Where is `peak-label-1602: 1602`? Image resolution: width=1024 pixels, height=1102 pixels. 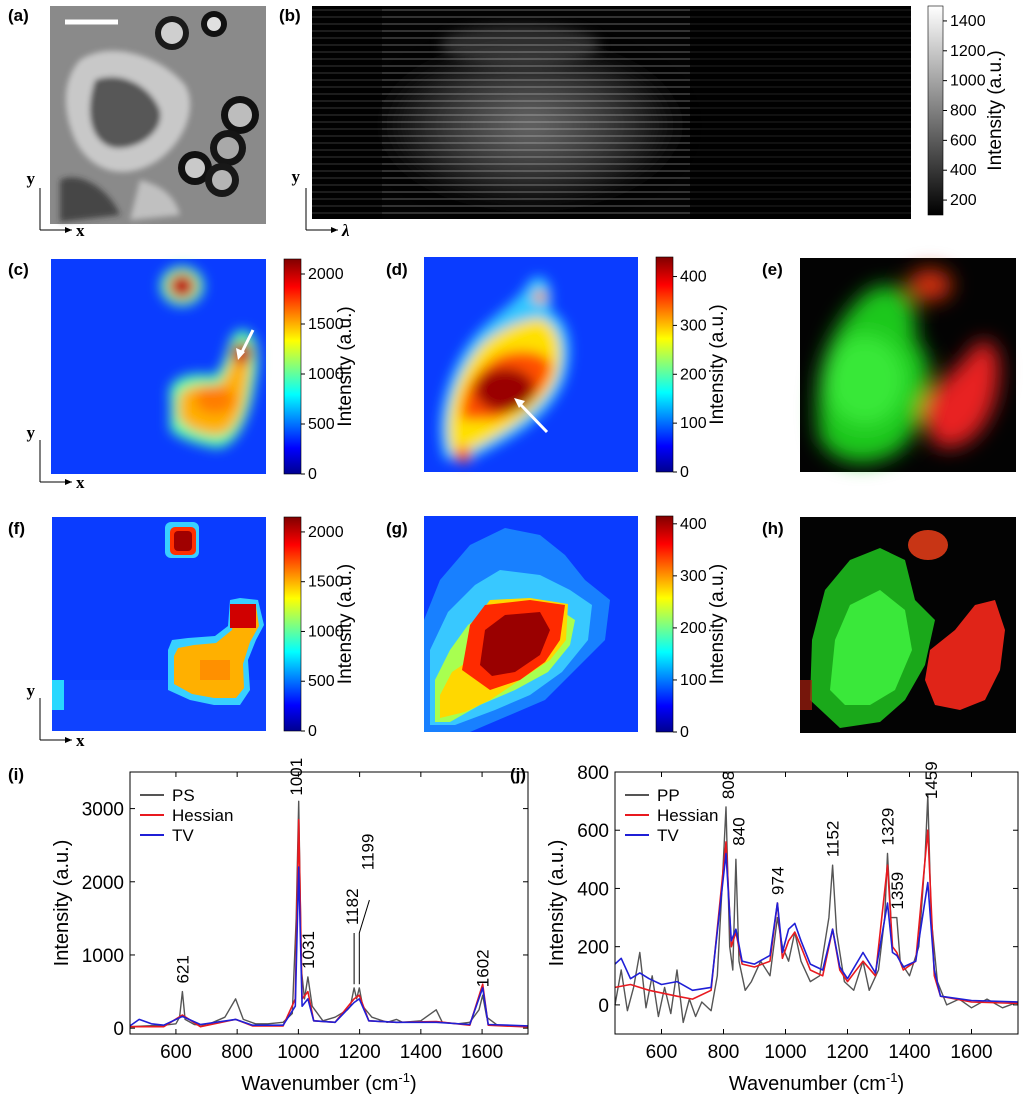 peak-label-1602: 1602 is located at coordinates (483, 968).